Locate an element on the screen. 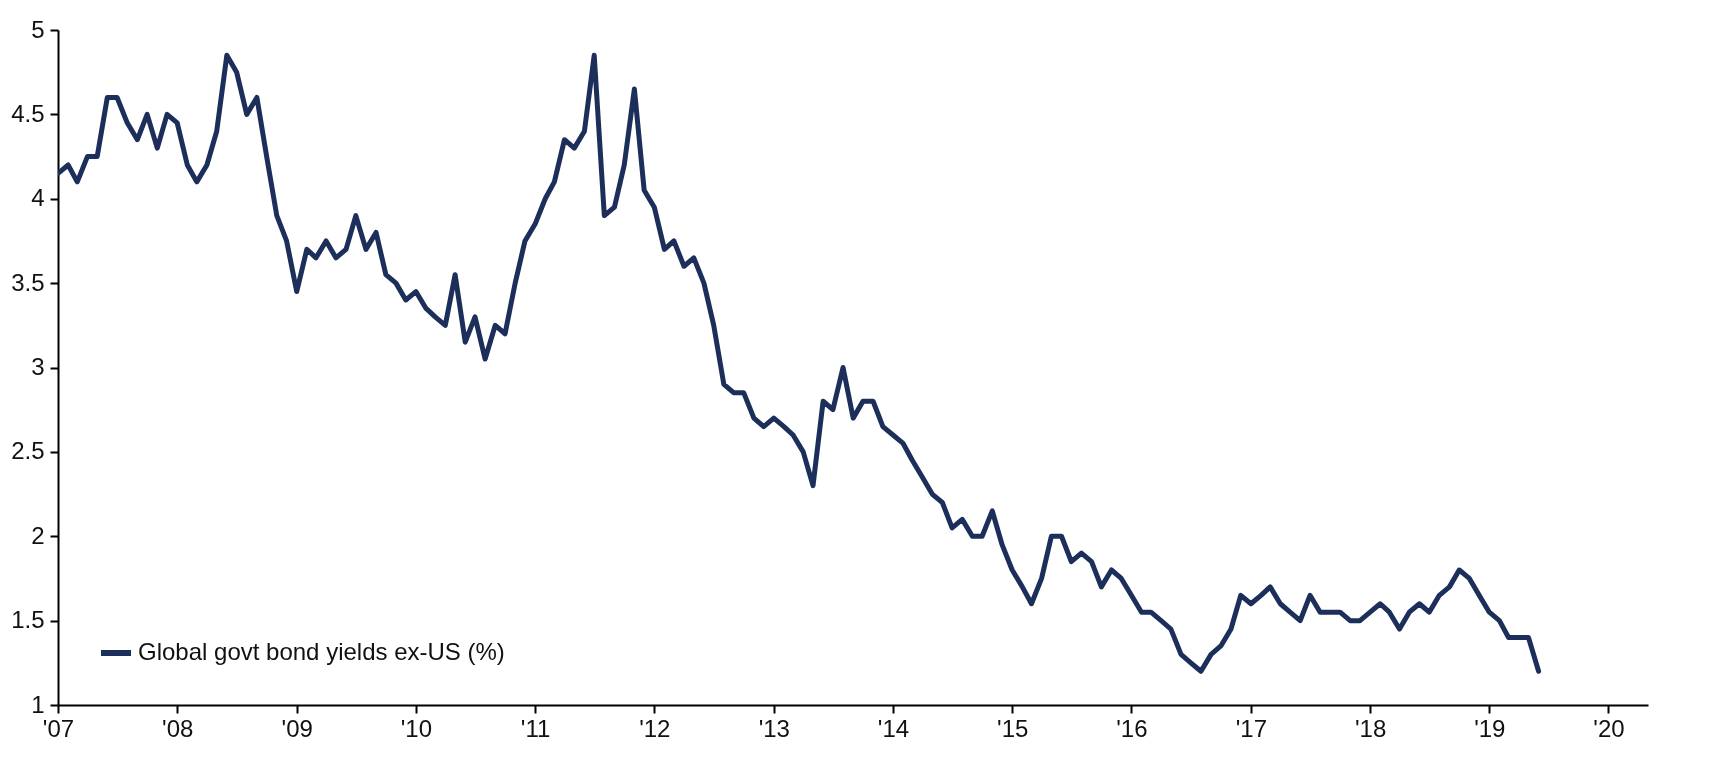 The image size is (1714, 771). x-tick-label: '11 is located at coordinates (535, 728).